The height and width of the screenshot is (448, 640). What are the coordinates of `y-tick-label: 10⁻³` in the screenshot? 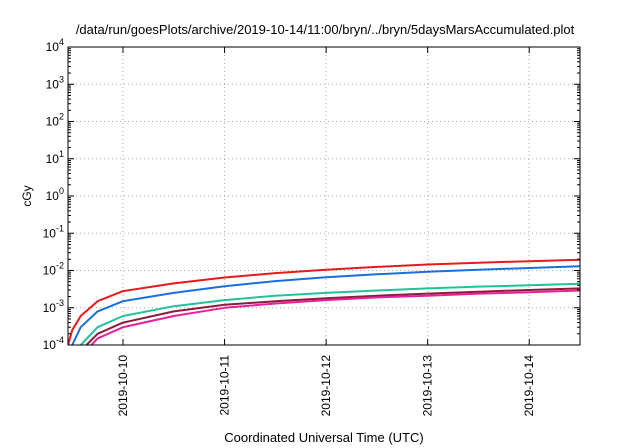 It's located at (53, 306).